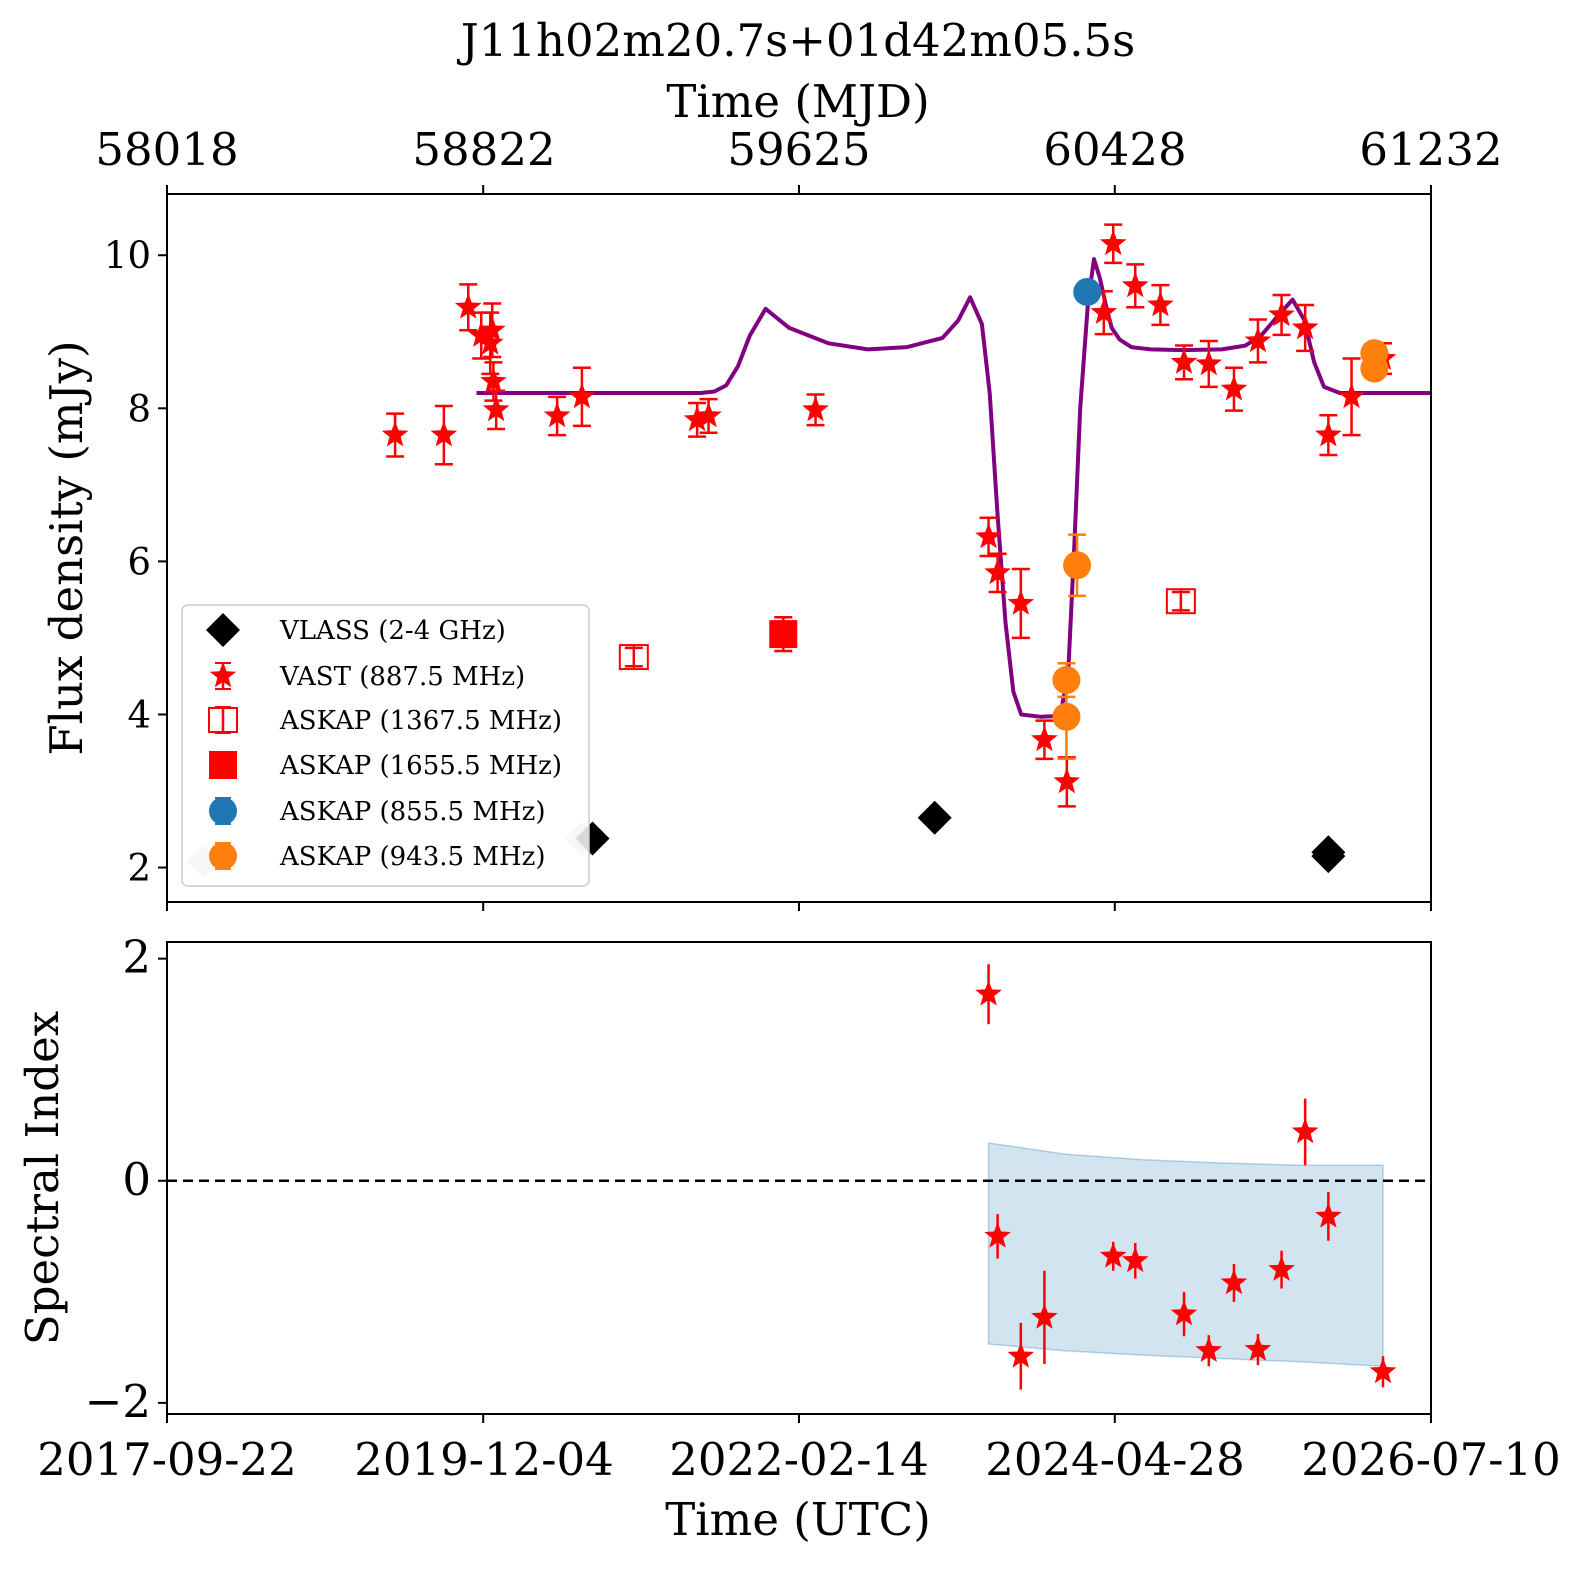 The image size is (1580, 1580). I want to click on flux-tick-label: 10, so click(127, 255).